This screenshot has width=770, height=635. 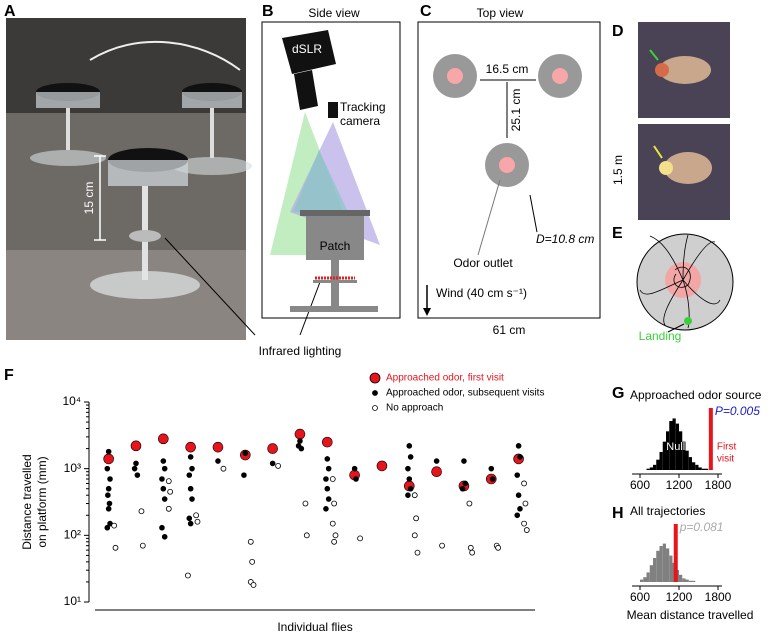 I want to click on landing-pointer, so click(x=676, y=328).